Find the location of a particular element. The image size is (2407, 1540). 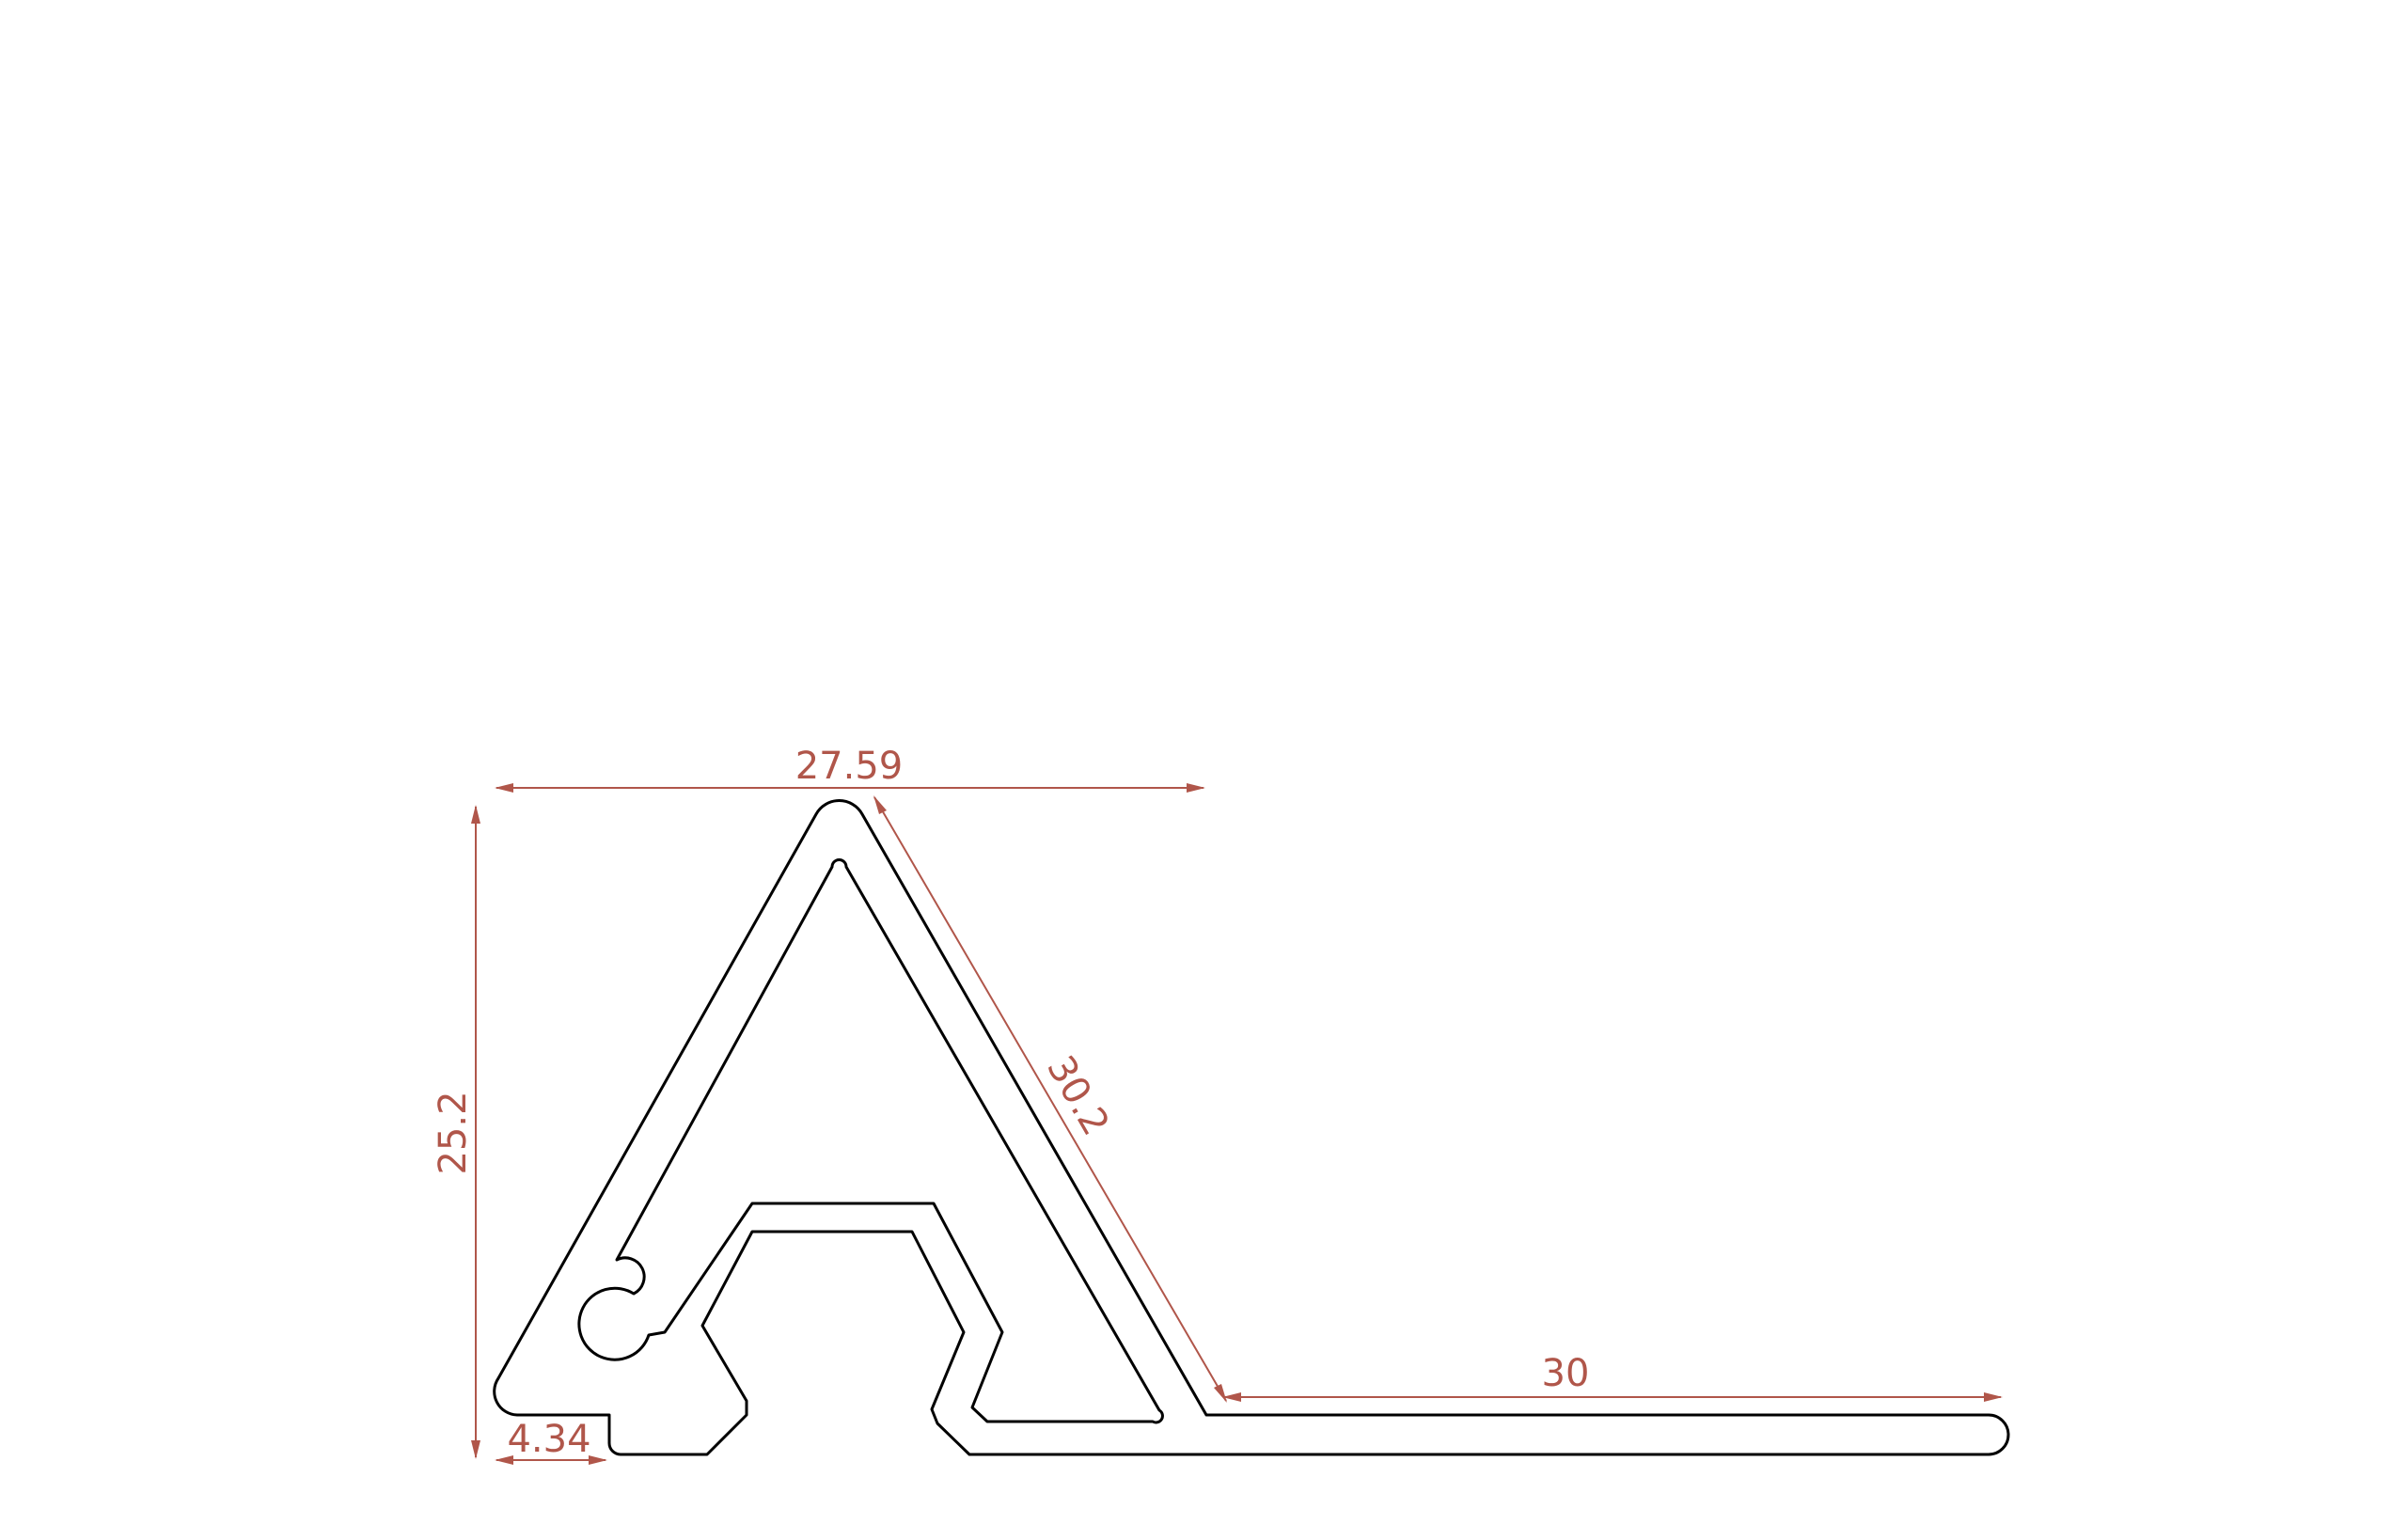

profile-inner-contour is located at coordinates (870, 1141).